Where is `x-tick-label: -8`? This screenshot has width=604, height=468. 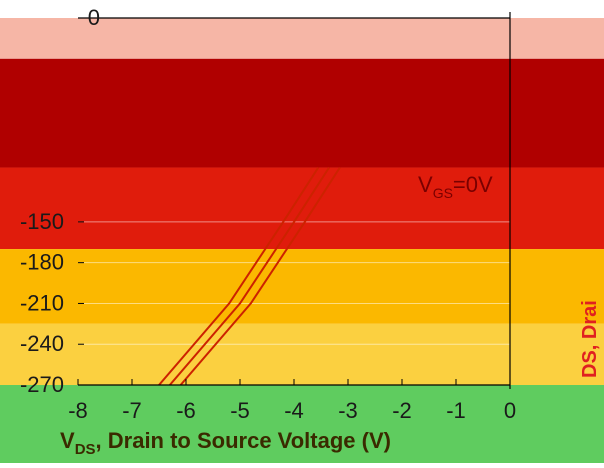
x-tick-label: -8 is located at coordinates (78, 410).